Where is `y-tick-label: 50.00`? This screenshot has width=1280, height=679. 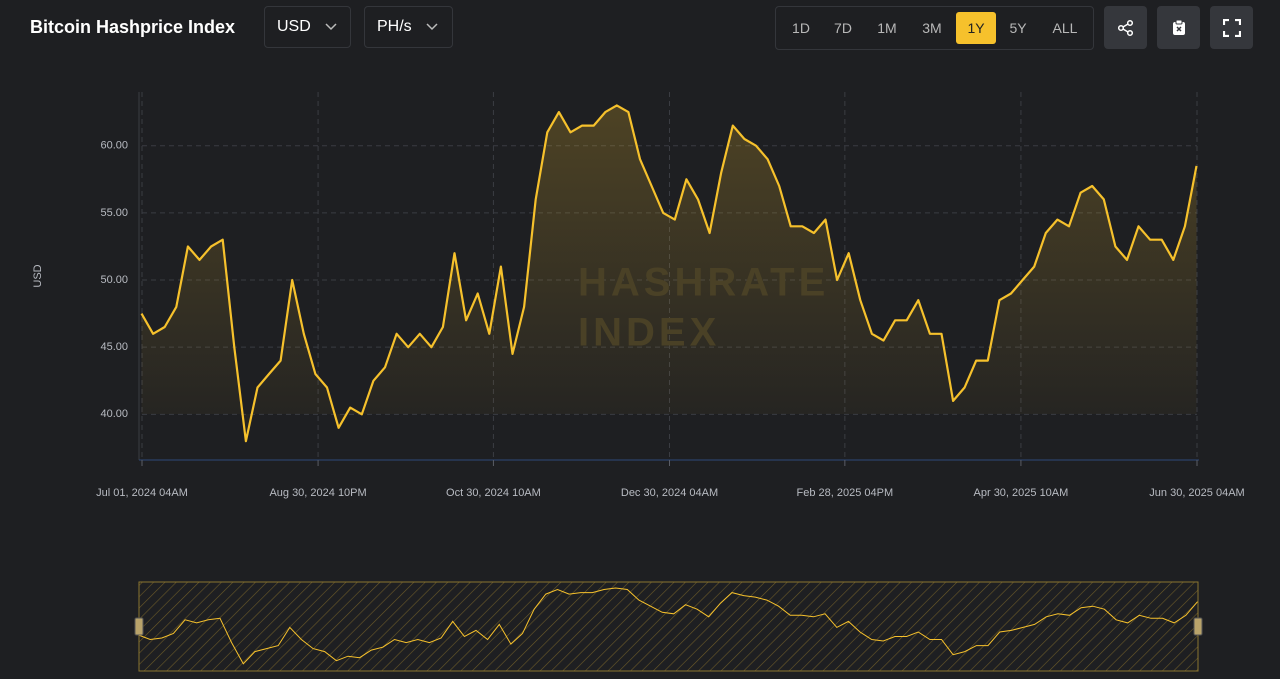 y-tick-label: 50.00 is located at coordinates (114, 280).